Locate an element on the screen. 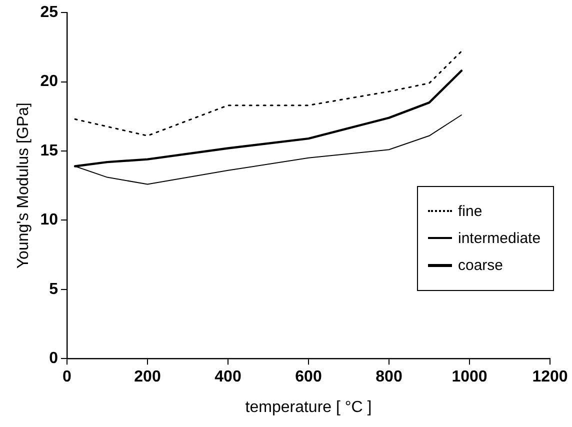  x-axis-title: temperature [ °C ] is located at coordinates (308, 407).